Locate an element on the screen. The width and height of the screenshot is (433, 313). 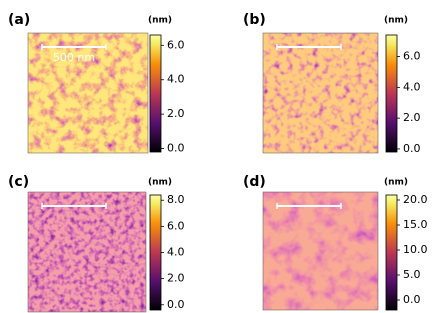
panel-label: (d) is located at coordinates (254, 182).